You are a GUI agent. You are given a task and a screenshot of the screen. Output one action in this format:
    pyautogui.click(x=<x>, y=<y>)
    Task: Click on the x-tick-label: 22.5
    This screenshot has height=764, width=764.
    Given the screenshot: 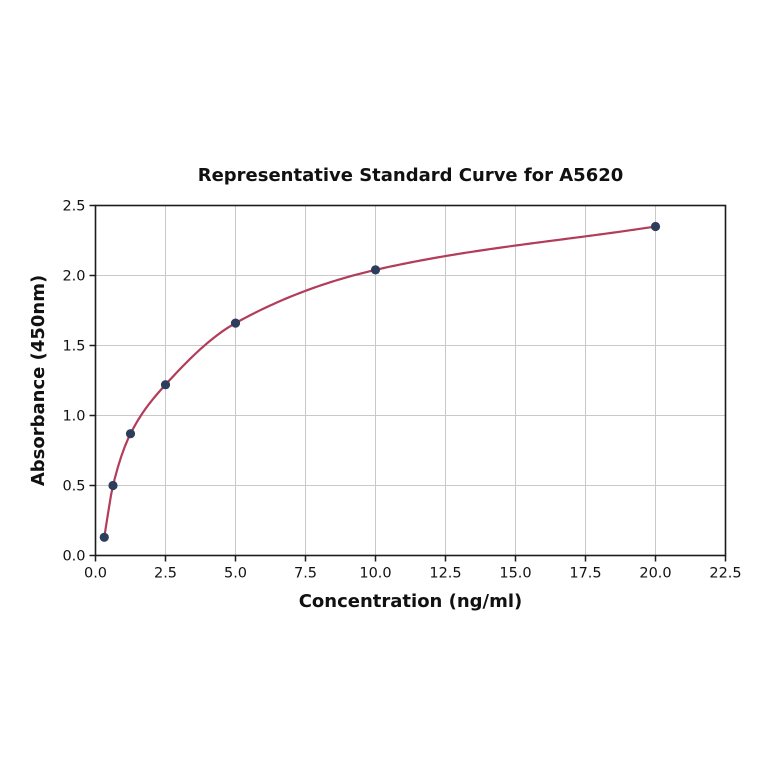 What is the action you would take?
    pyautogui.click(x=725, y=574)
    